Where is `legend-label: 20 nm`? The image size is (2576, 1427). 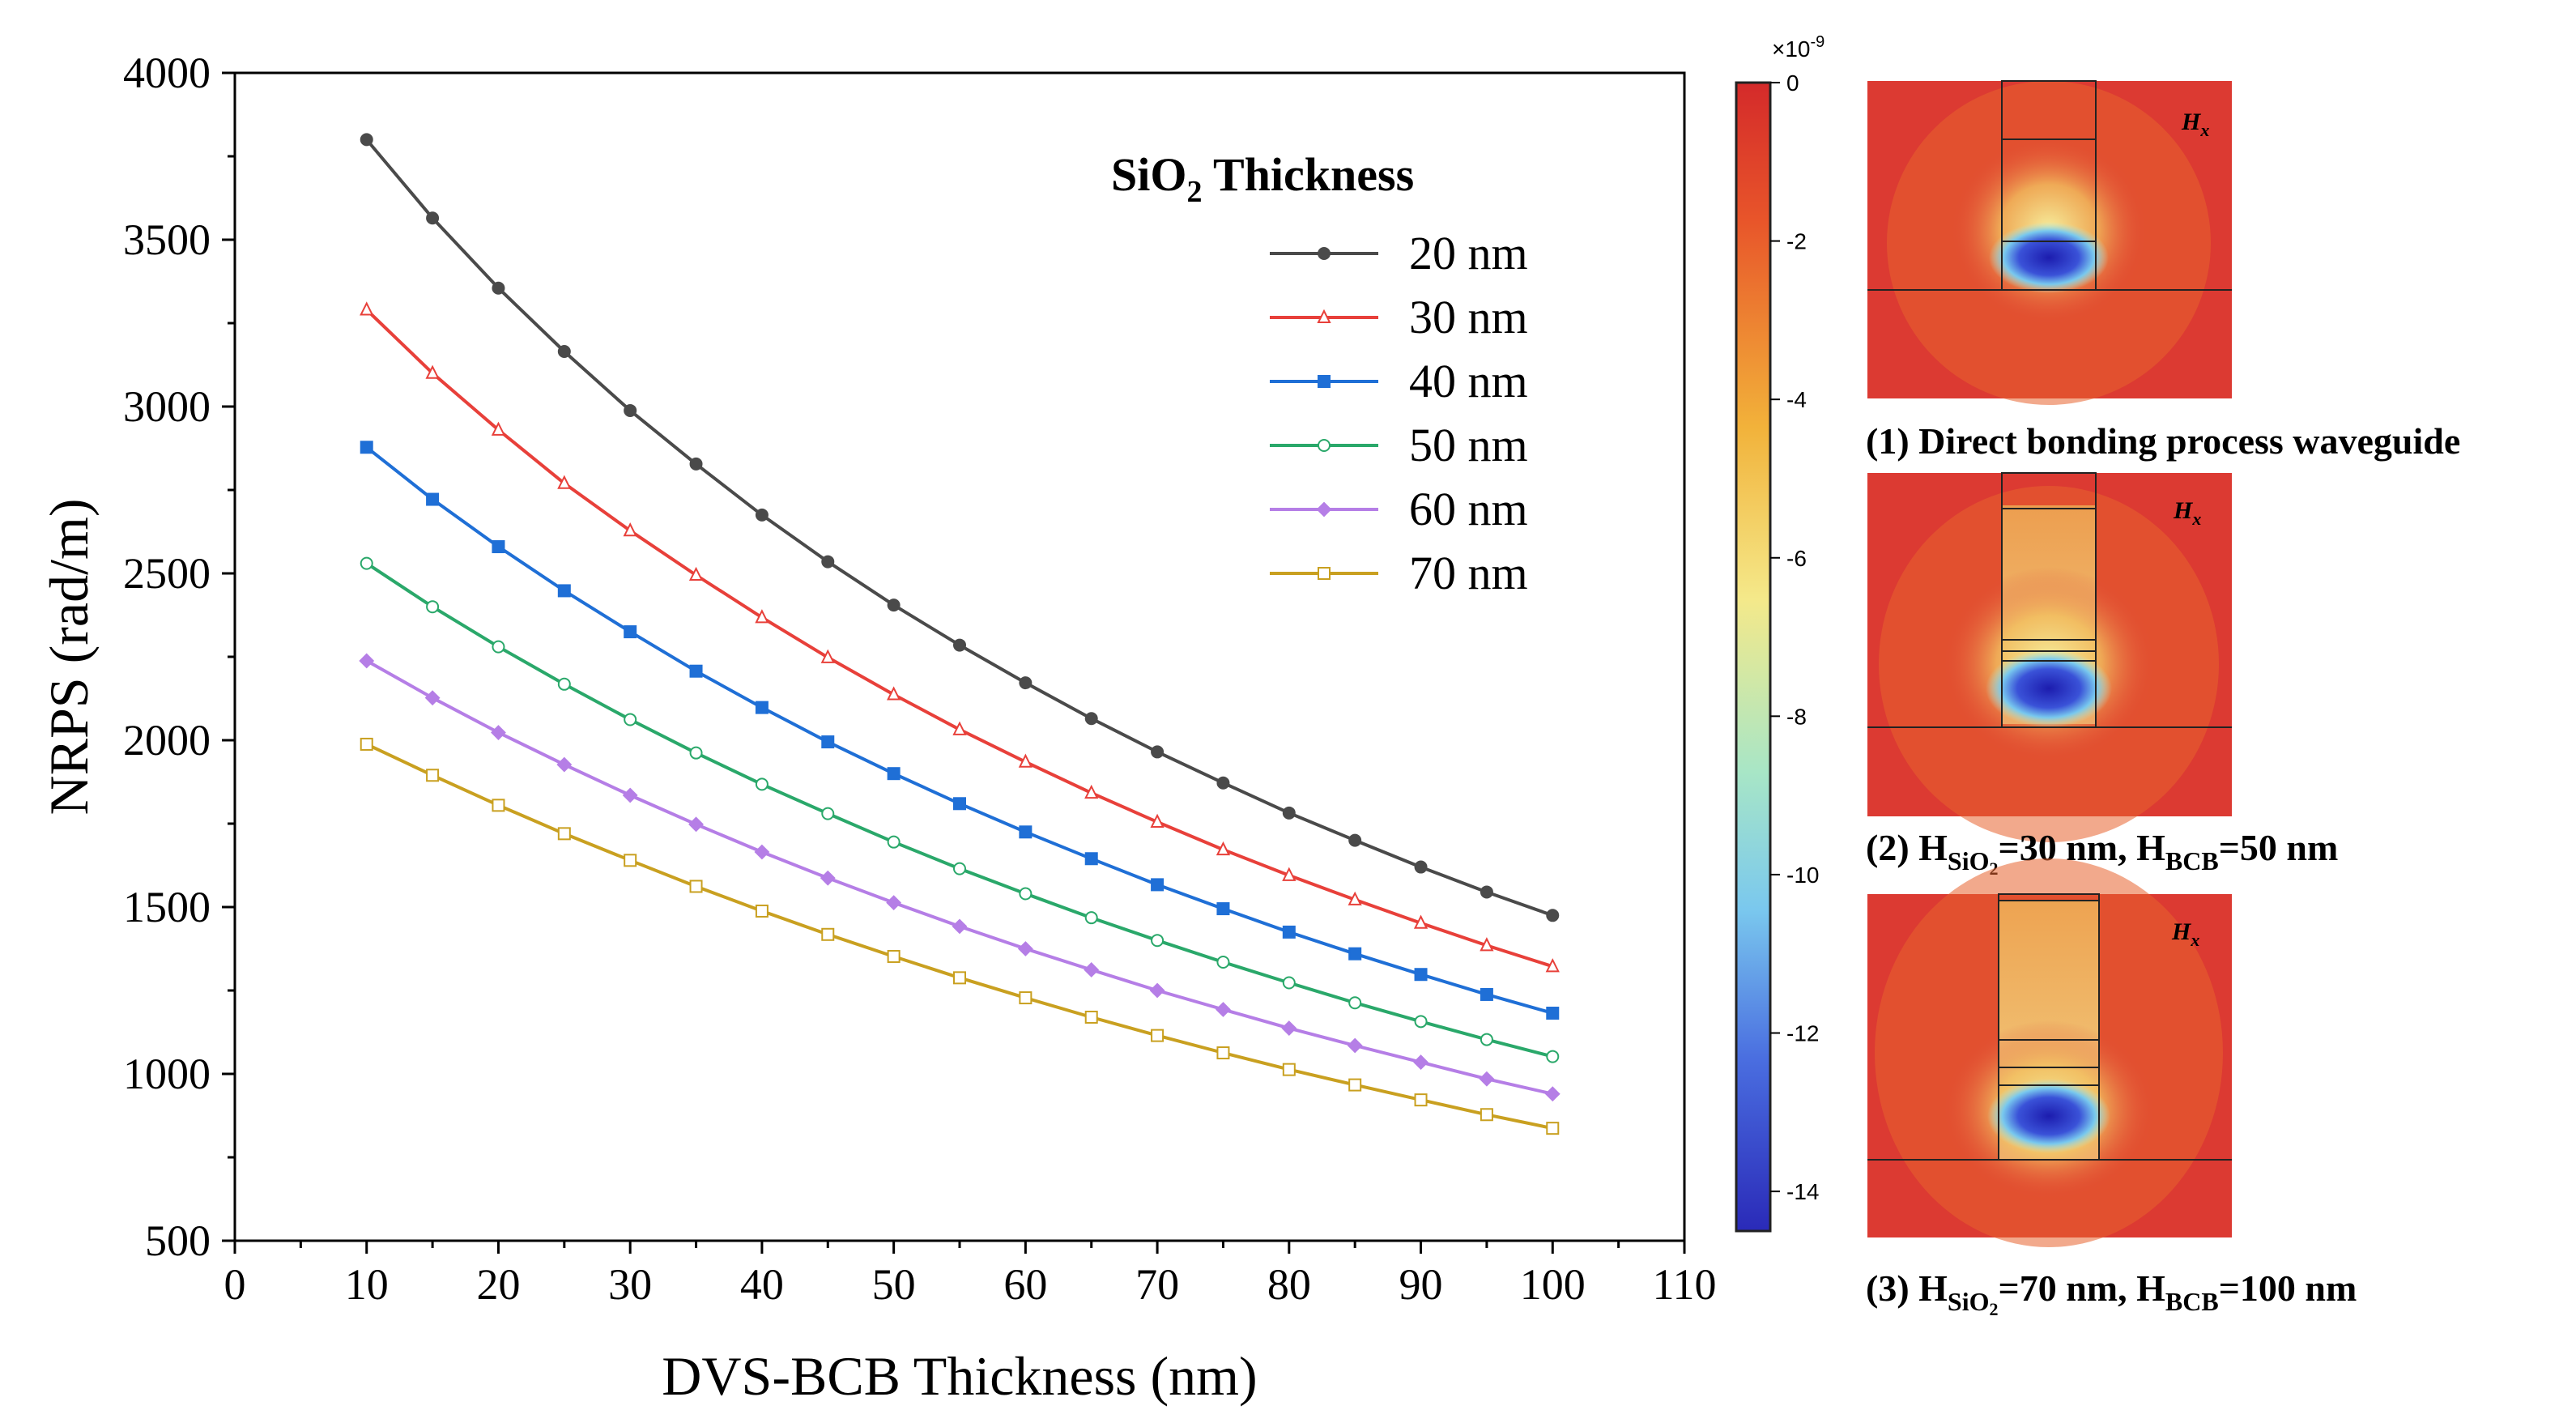
legend-label: 20 nm is located at coordinates (1468, 253).